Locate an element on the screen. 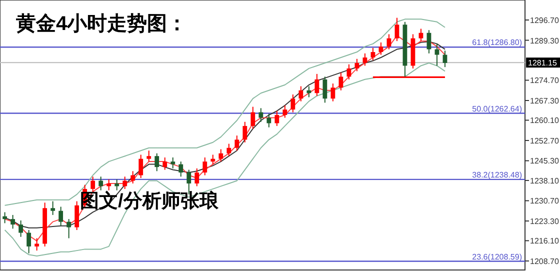 This screenshot has width=560, height=272. text: 1267.30 is located at coordinates (544, 101).